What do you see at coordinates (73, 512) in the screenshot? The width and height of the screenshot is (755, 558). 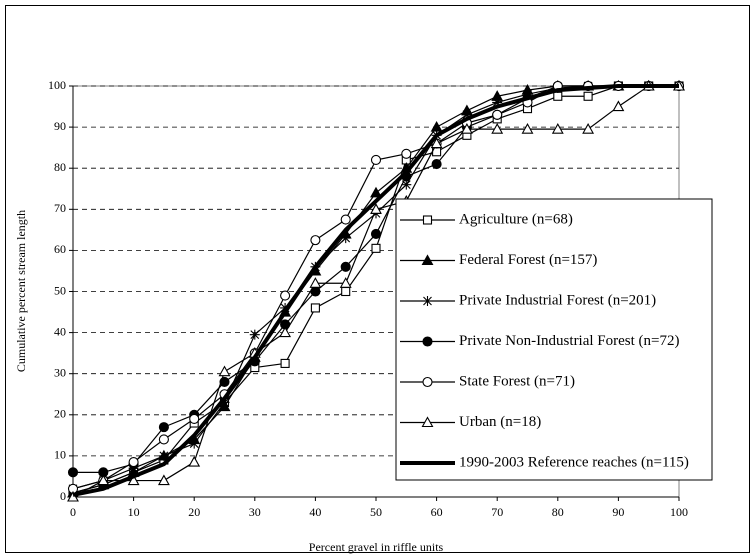 I see `x-tick-label: 0` at bounding box center [73, 512].